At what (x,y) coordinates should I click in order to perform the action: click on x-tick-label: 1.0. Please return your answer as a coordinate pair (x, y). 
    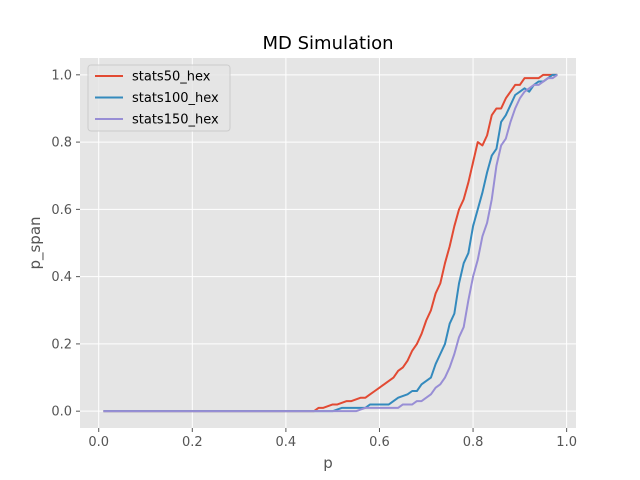
    Looking at the image, I should click on (566, 442).